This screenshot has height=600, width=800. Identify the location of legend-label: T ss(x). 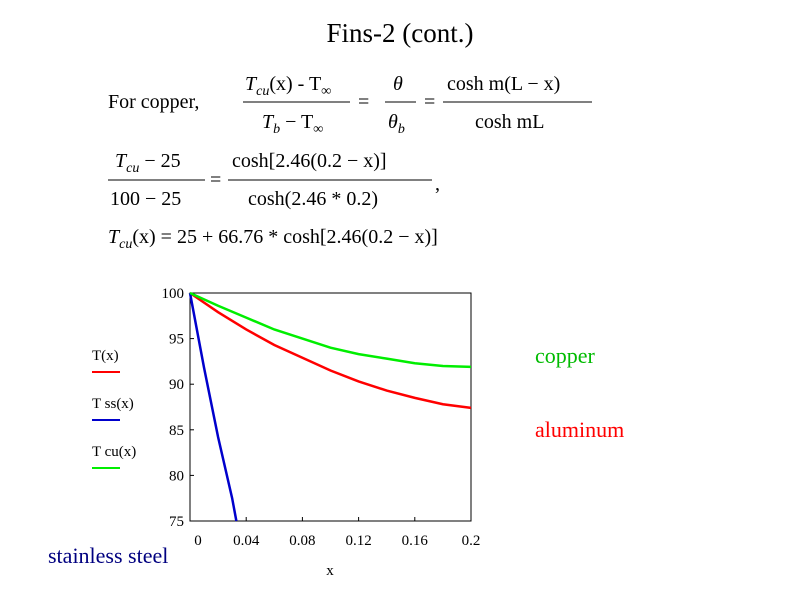
(113, 404).